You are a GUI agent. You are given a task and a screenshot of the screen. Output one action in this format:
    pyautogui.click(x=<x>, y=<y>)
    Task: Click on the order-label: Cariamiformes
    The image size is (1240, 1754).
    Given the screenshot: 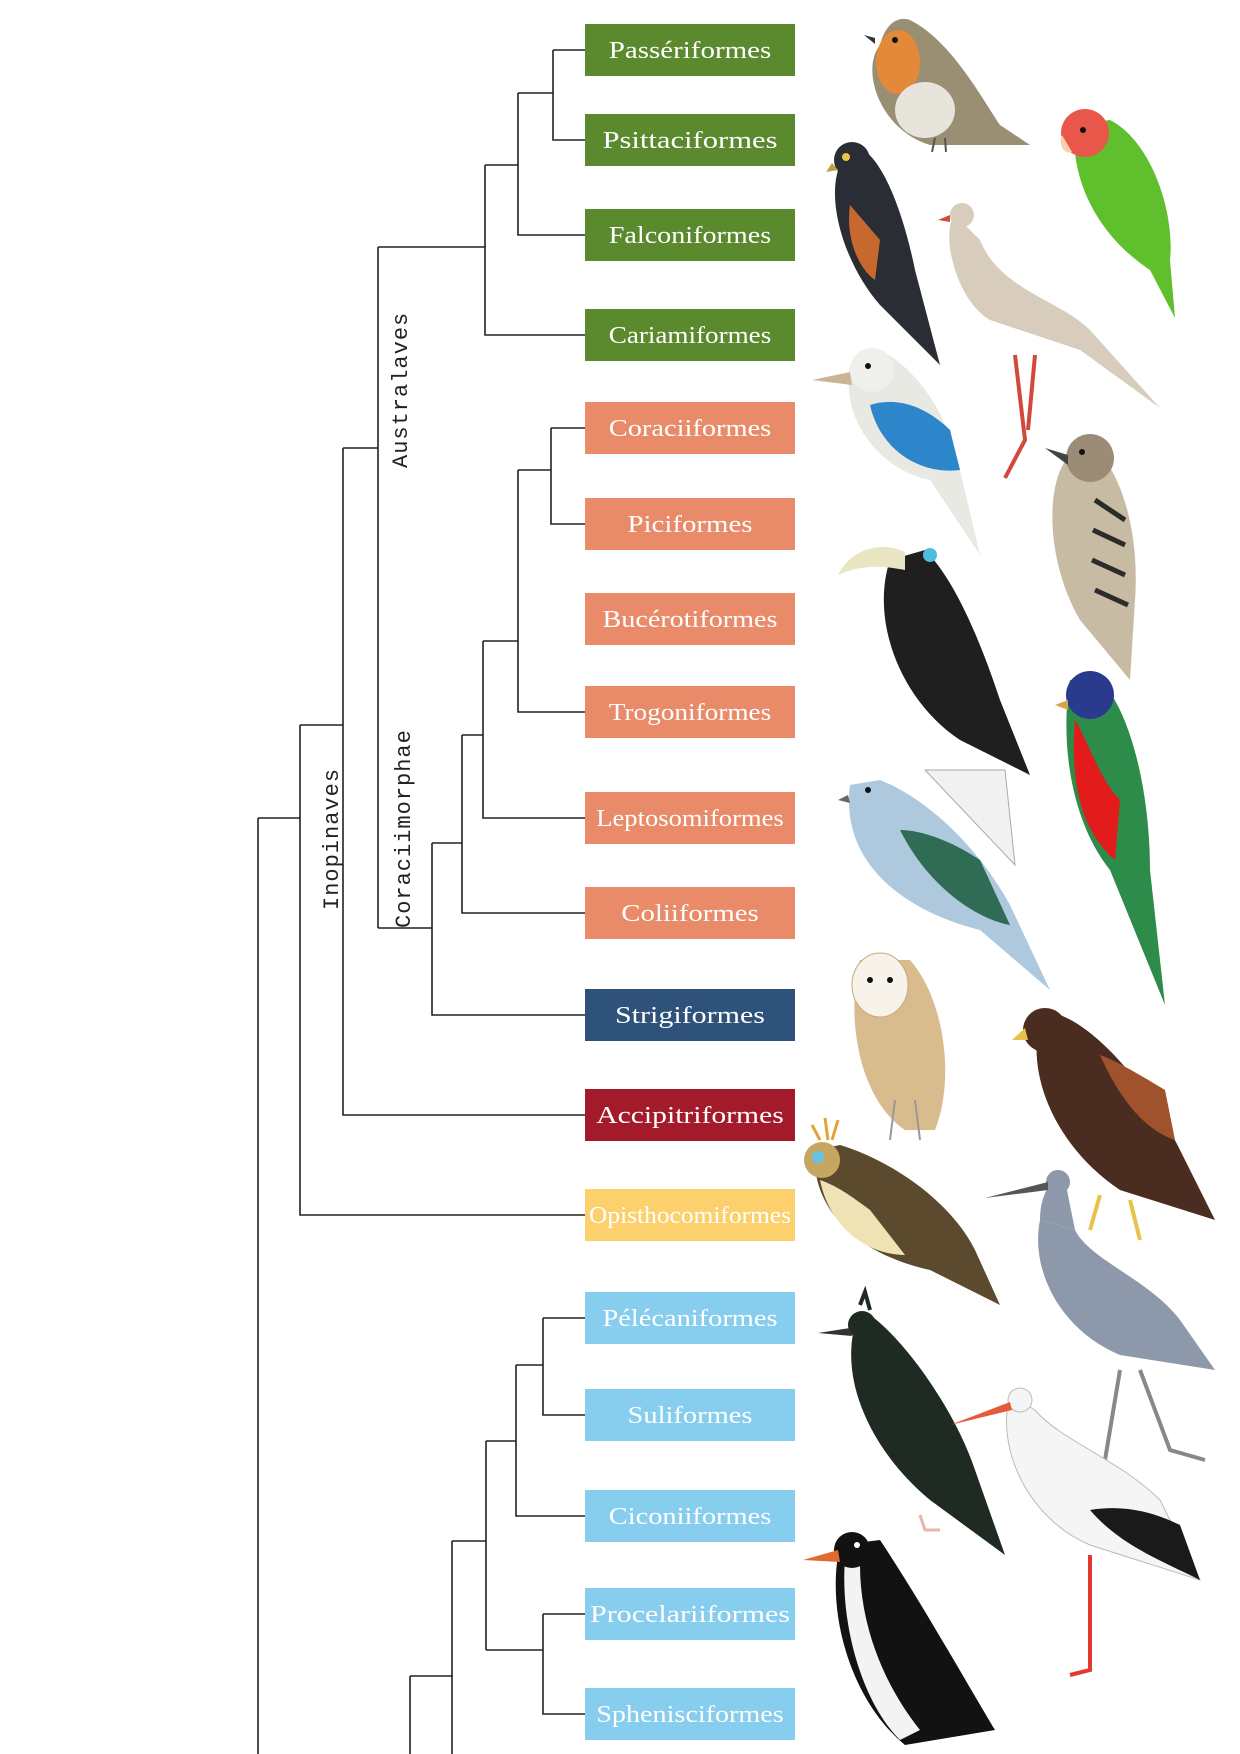 What is the action you would take?
    pyautogui.click(x=690, y=336)
    